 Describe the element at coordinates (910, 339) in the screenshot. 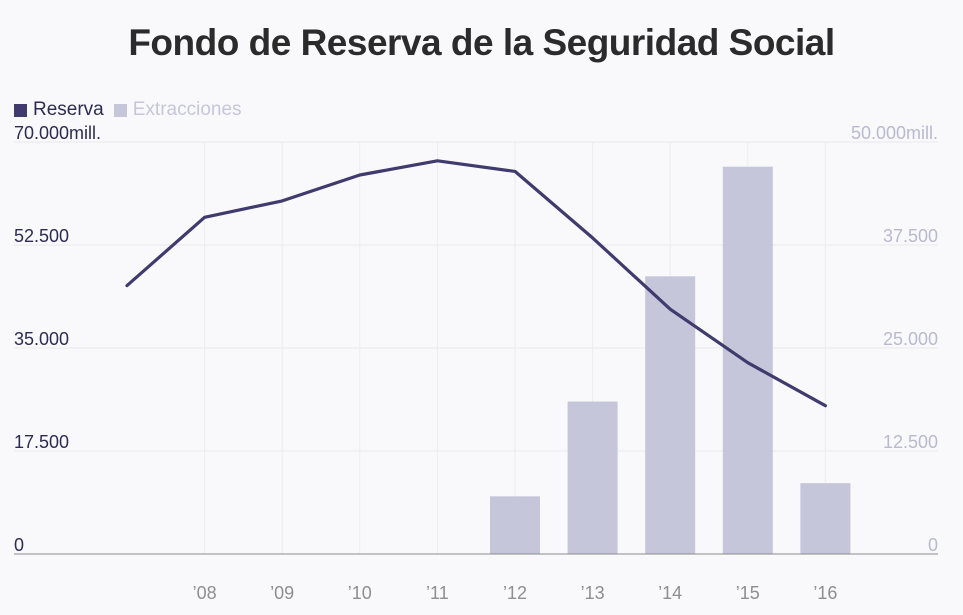

I see `right-axis-tick-label: 25.000` at that location.